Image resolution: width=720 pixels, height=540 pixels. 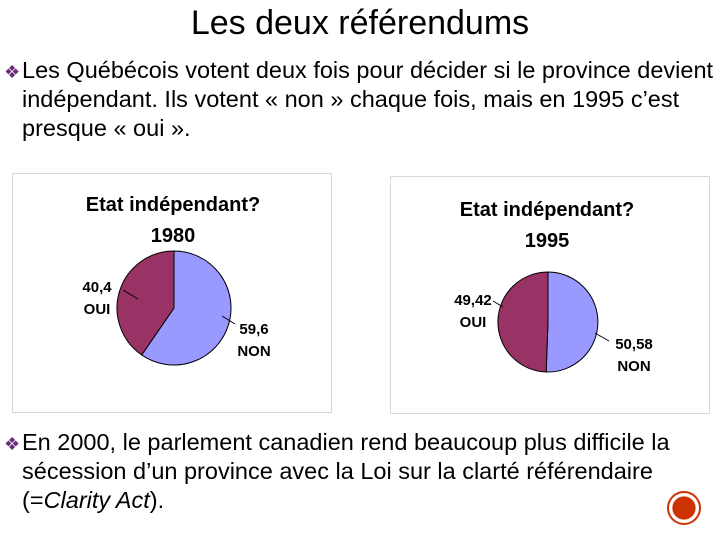 I want to click on chart-1980-oui-value: 40,4, so click(x=97, y=287).